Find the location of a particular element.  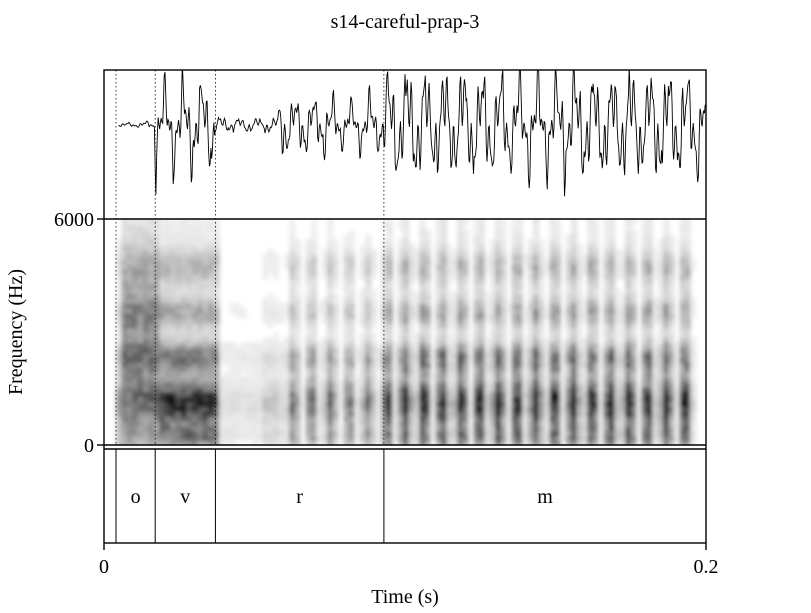

y-tick-label: 0 is located at coordinates (89, 446).